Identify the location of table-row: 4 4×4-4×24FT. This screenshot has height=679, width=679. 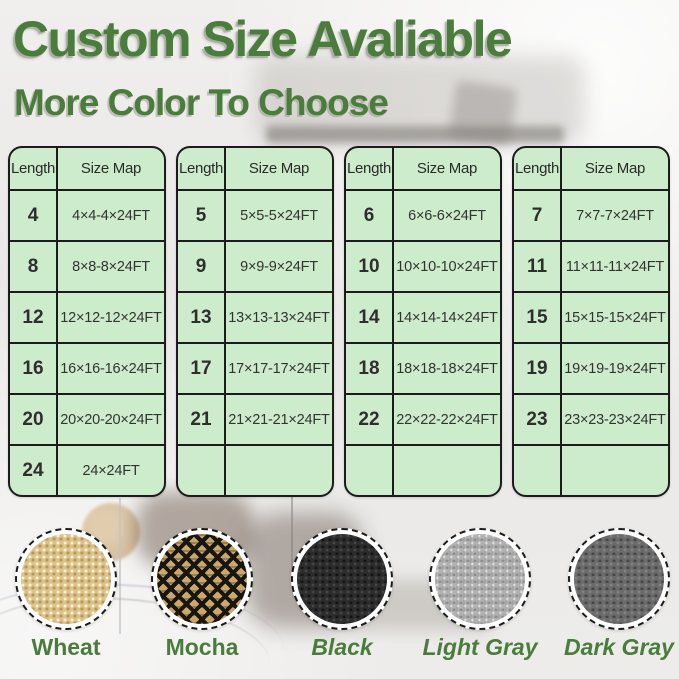
(87, 214).